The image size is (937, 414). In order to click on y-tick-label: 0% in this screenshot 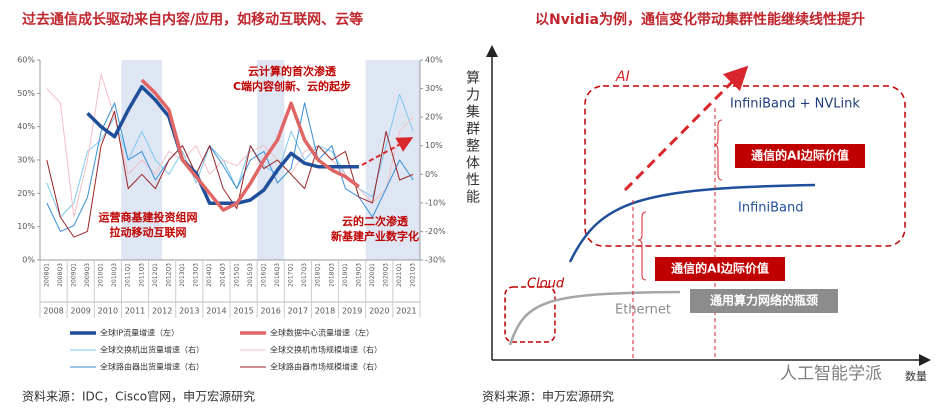, I will do `click(28, 260)`.